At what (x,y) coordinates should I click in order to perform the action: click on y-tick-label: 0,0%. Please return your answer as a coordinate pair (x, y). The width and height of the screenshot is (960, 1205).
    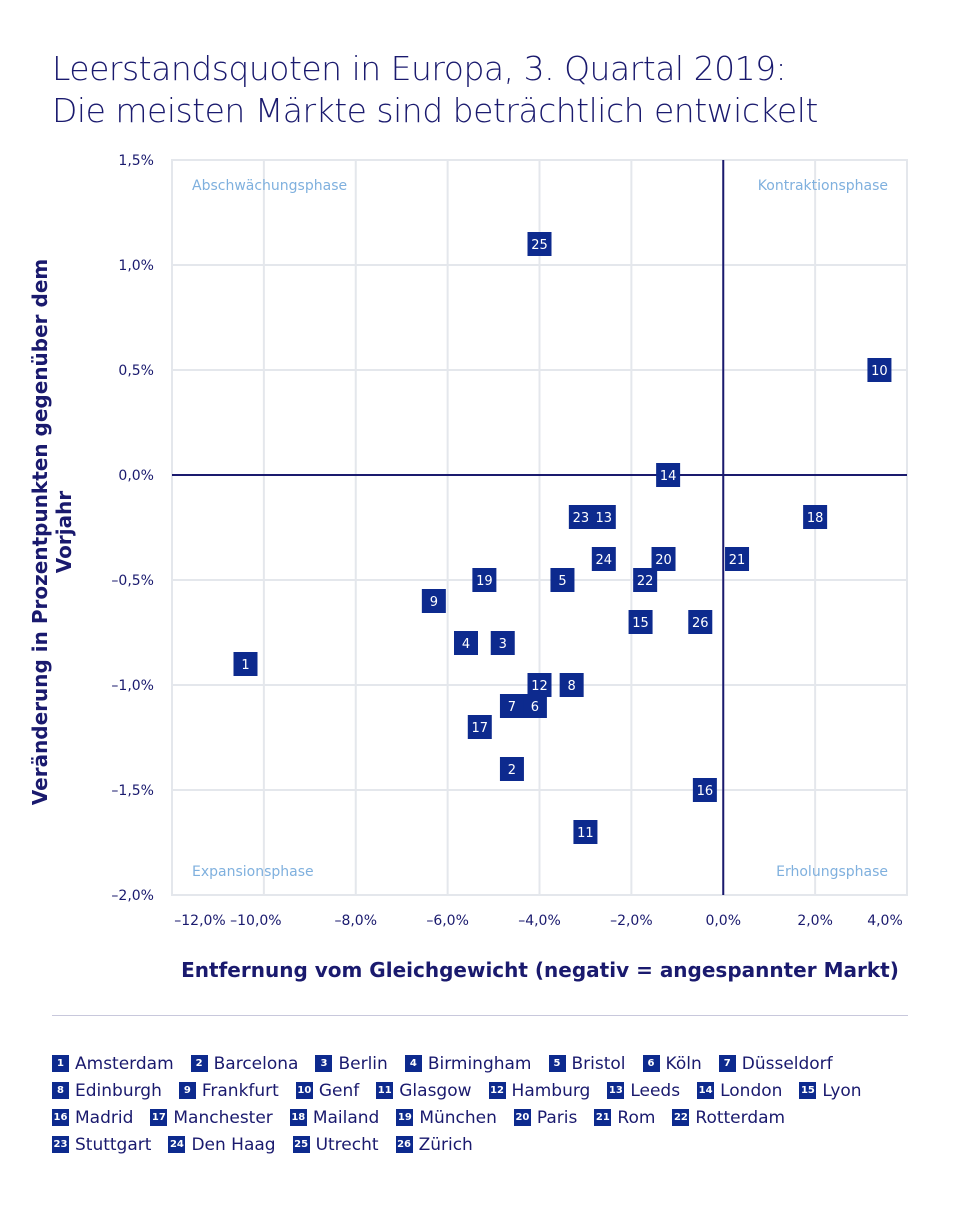
    Looking at the image, I should click on (136, 476).